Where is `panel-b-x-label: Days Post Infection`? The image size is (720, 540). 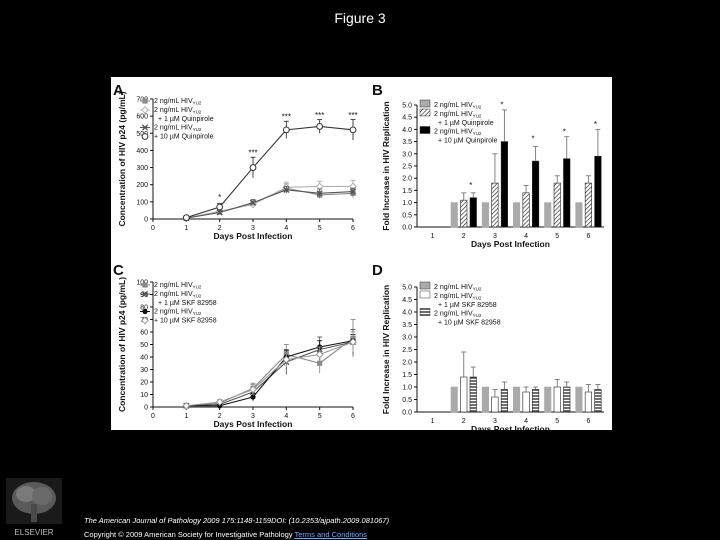 panel-b-x-label: Days Post Infection is located at coordinates (510, 244).